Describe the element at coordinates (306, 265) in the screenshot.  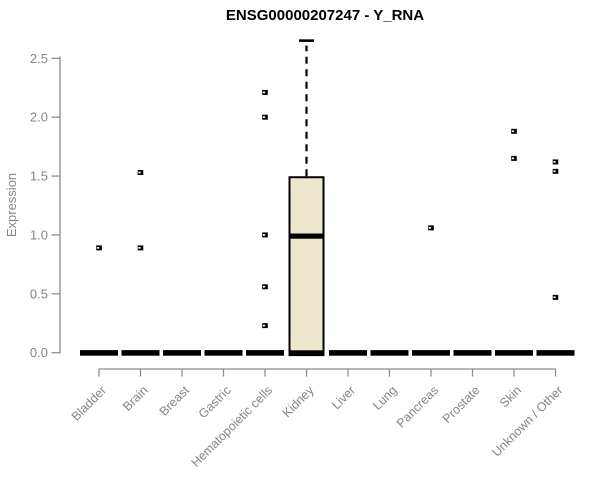
I see `box-body` at that location.